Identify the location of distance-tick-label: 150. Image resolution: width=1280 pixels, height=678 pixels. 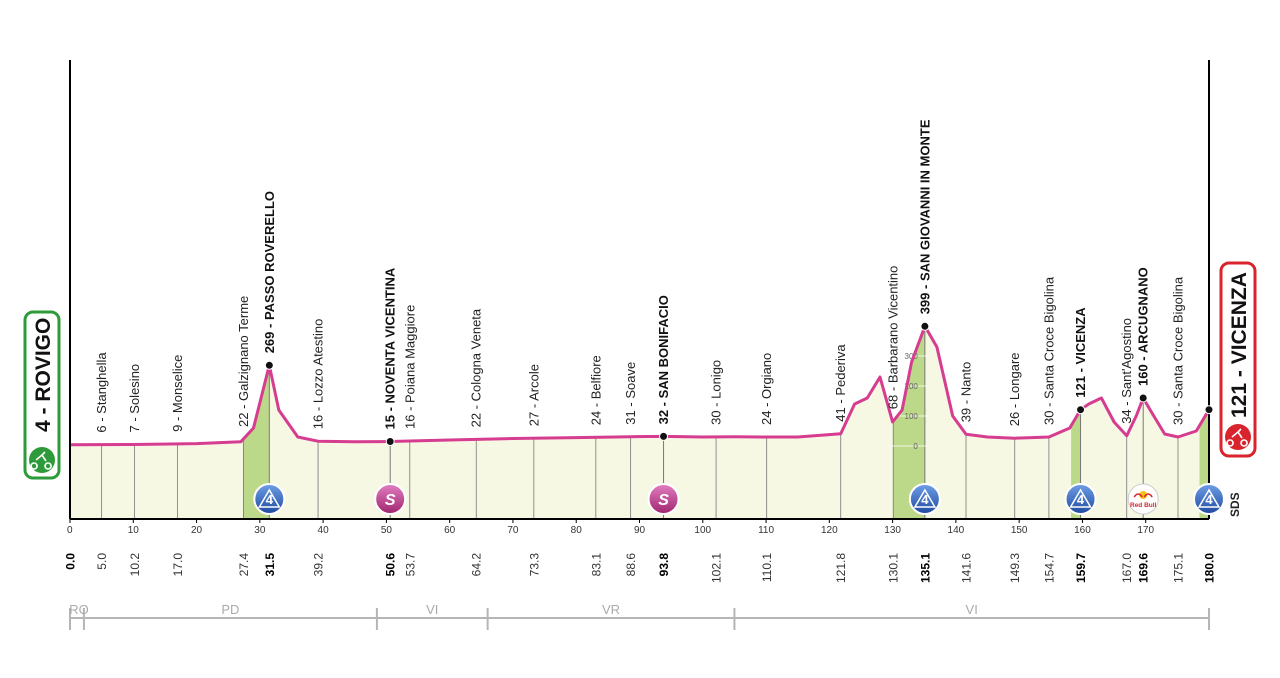
(1019, 530).